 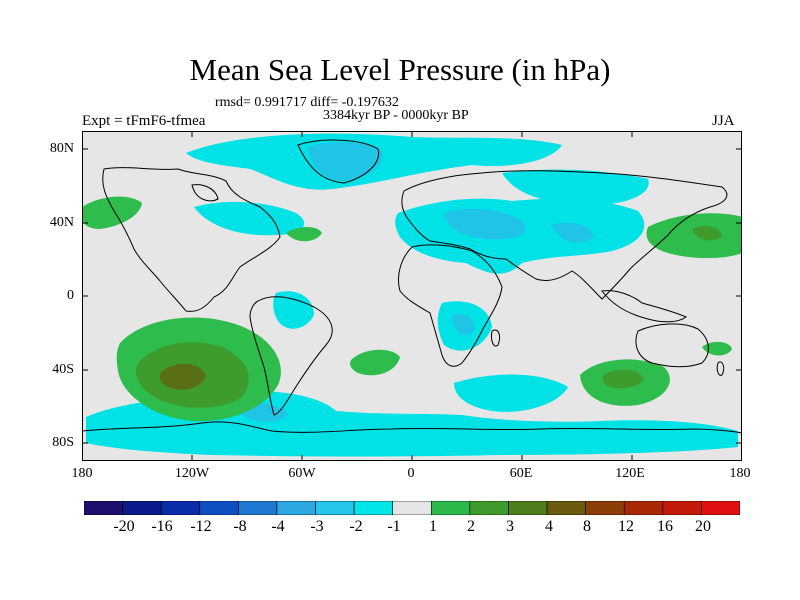 I want to click on coast-hudson-bay, so click(x=205, y=193).